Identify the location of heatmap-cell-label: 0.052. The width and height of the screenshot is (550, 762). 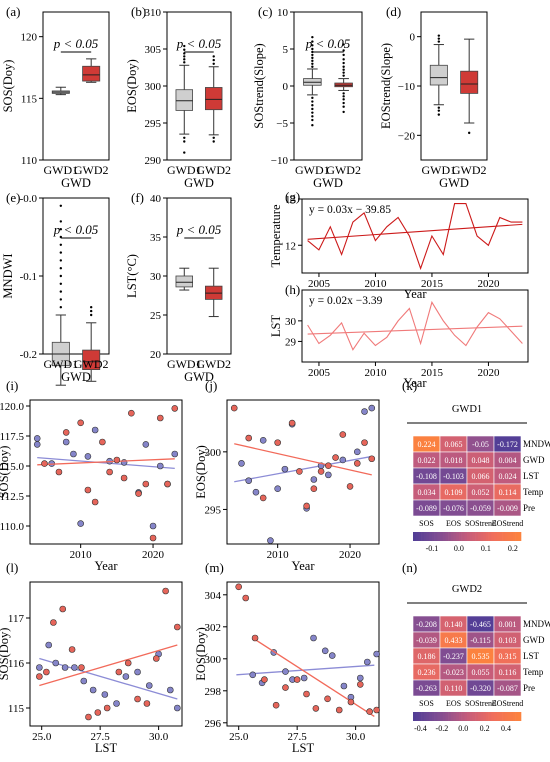
(481, 492).